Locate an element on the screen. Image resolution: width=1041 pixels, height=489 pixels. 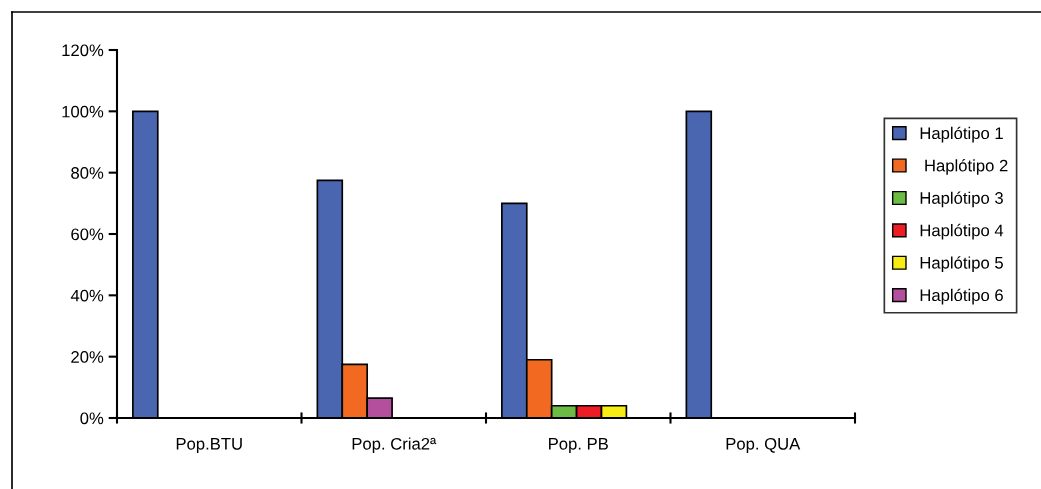
x-tick-label: Pop. PB is located at coordinates (578, 445).